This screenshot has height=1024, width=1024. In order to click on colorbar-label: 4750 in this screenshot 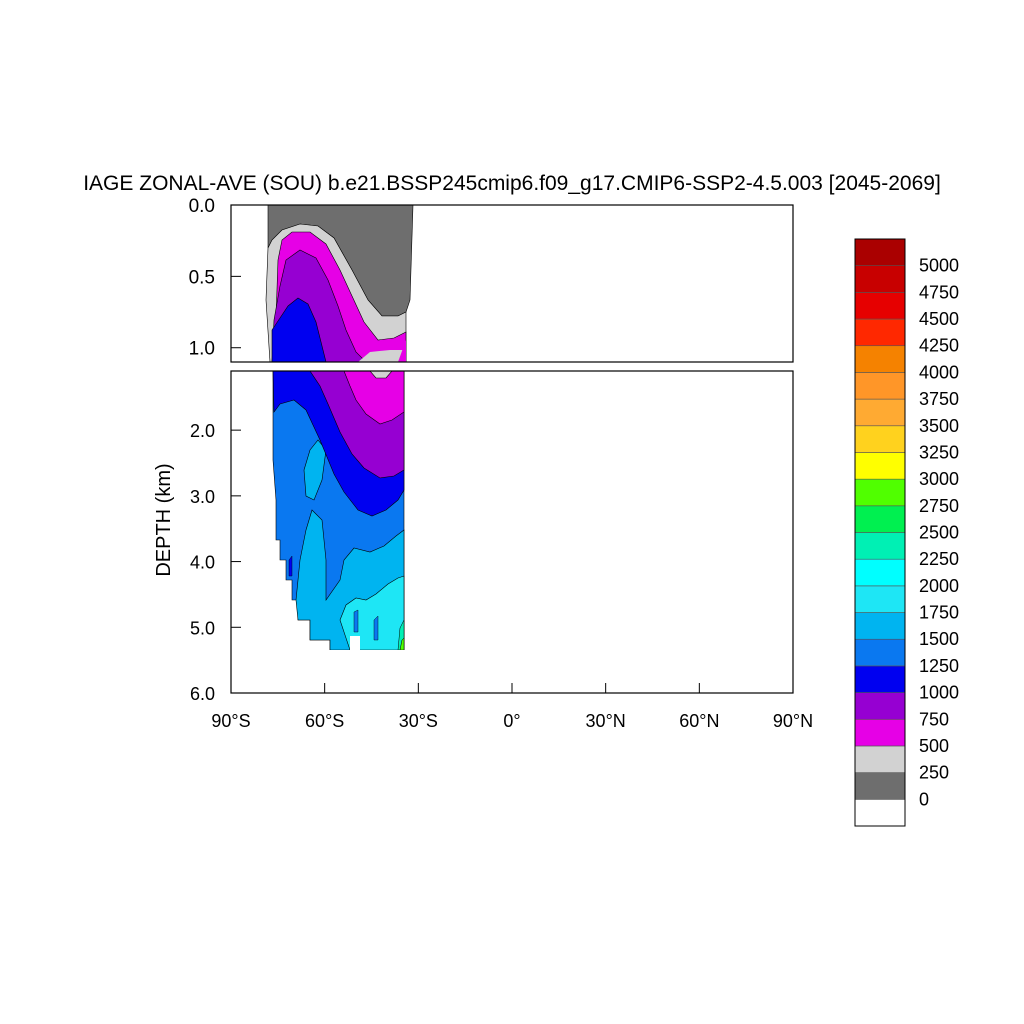, I will do `click(939, 292)`.